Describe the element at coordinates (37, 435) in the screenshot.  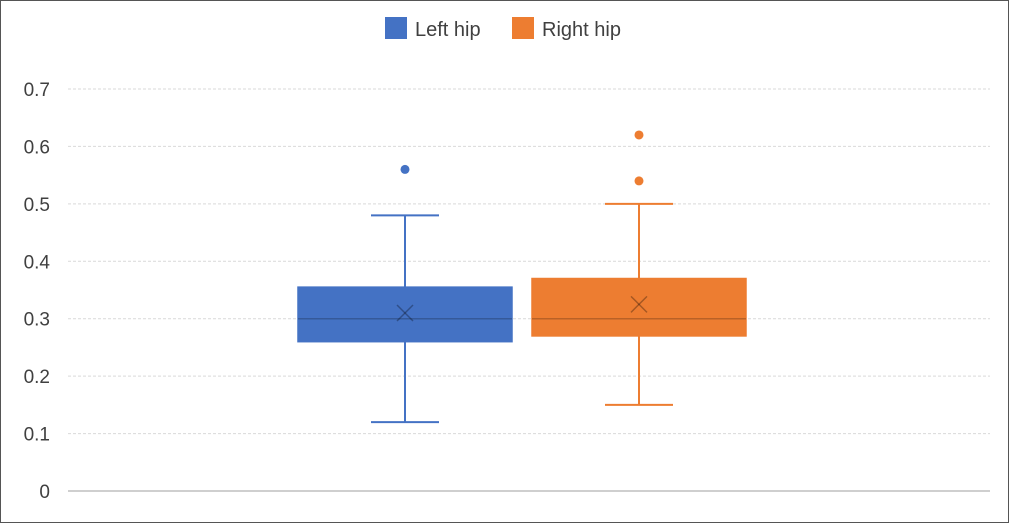
I see `y-tick-label: 0.1` at that location.